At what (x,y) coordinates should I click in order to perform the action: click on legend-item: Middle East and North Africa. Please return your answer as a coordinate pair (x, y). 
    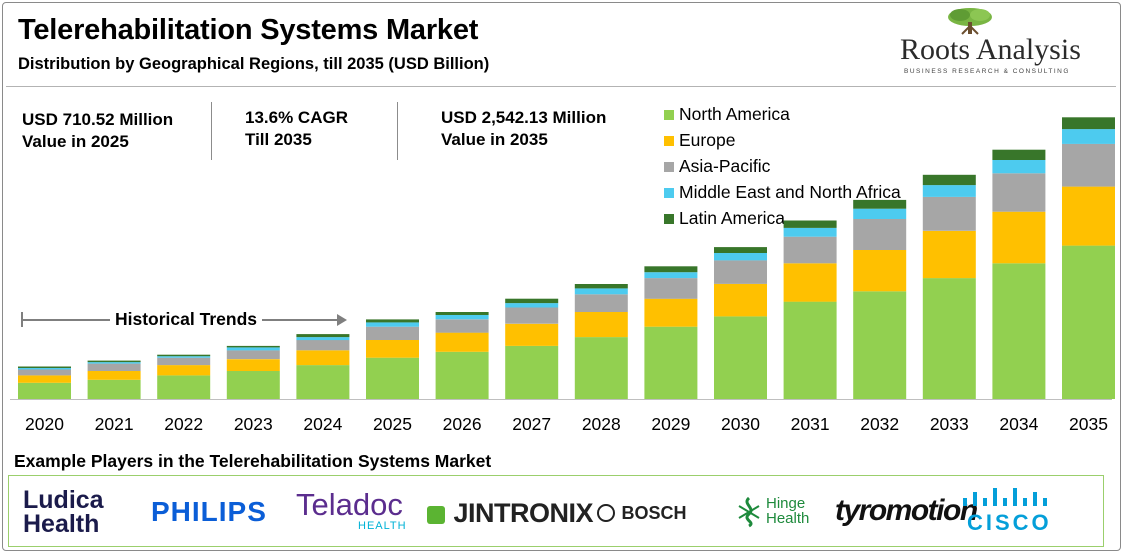
    Looking at the image, I should click on (782, 193).